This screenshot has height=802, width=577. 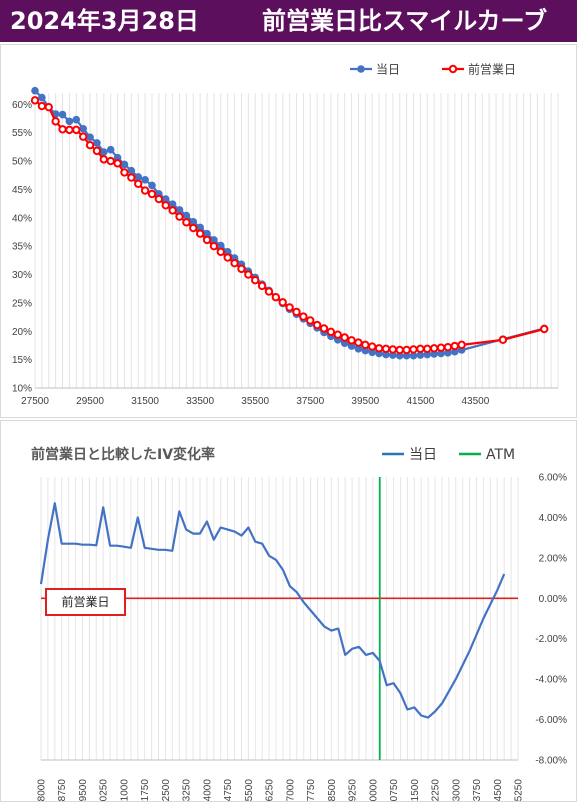 What do you see at coordinates (228, 790) in the screenshot?
I see `x-tick-label: 34750` at bounding box center [228, 790].